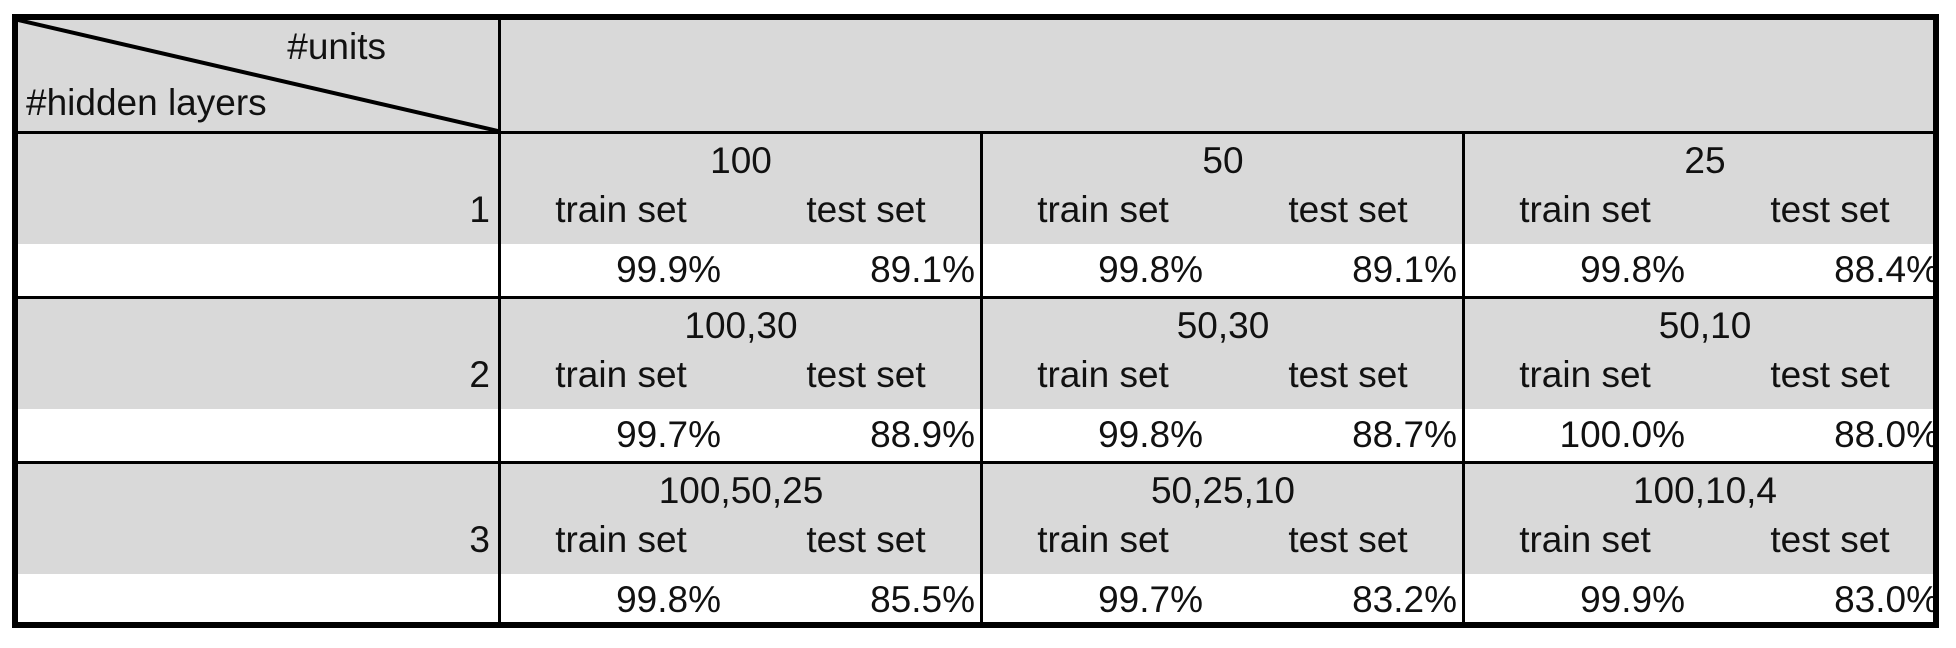 This screenshot has width=1956, height=648. What do you see at coordinates (1886, 269) in the screenshot?
I see `test-accuracy-value: 88.4%` at bounding box center [1886, 269].